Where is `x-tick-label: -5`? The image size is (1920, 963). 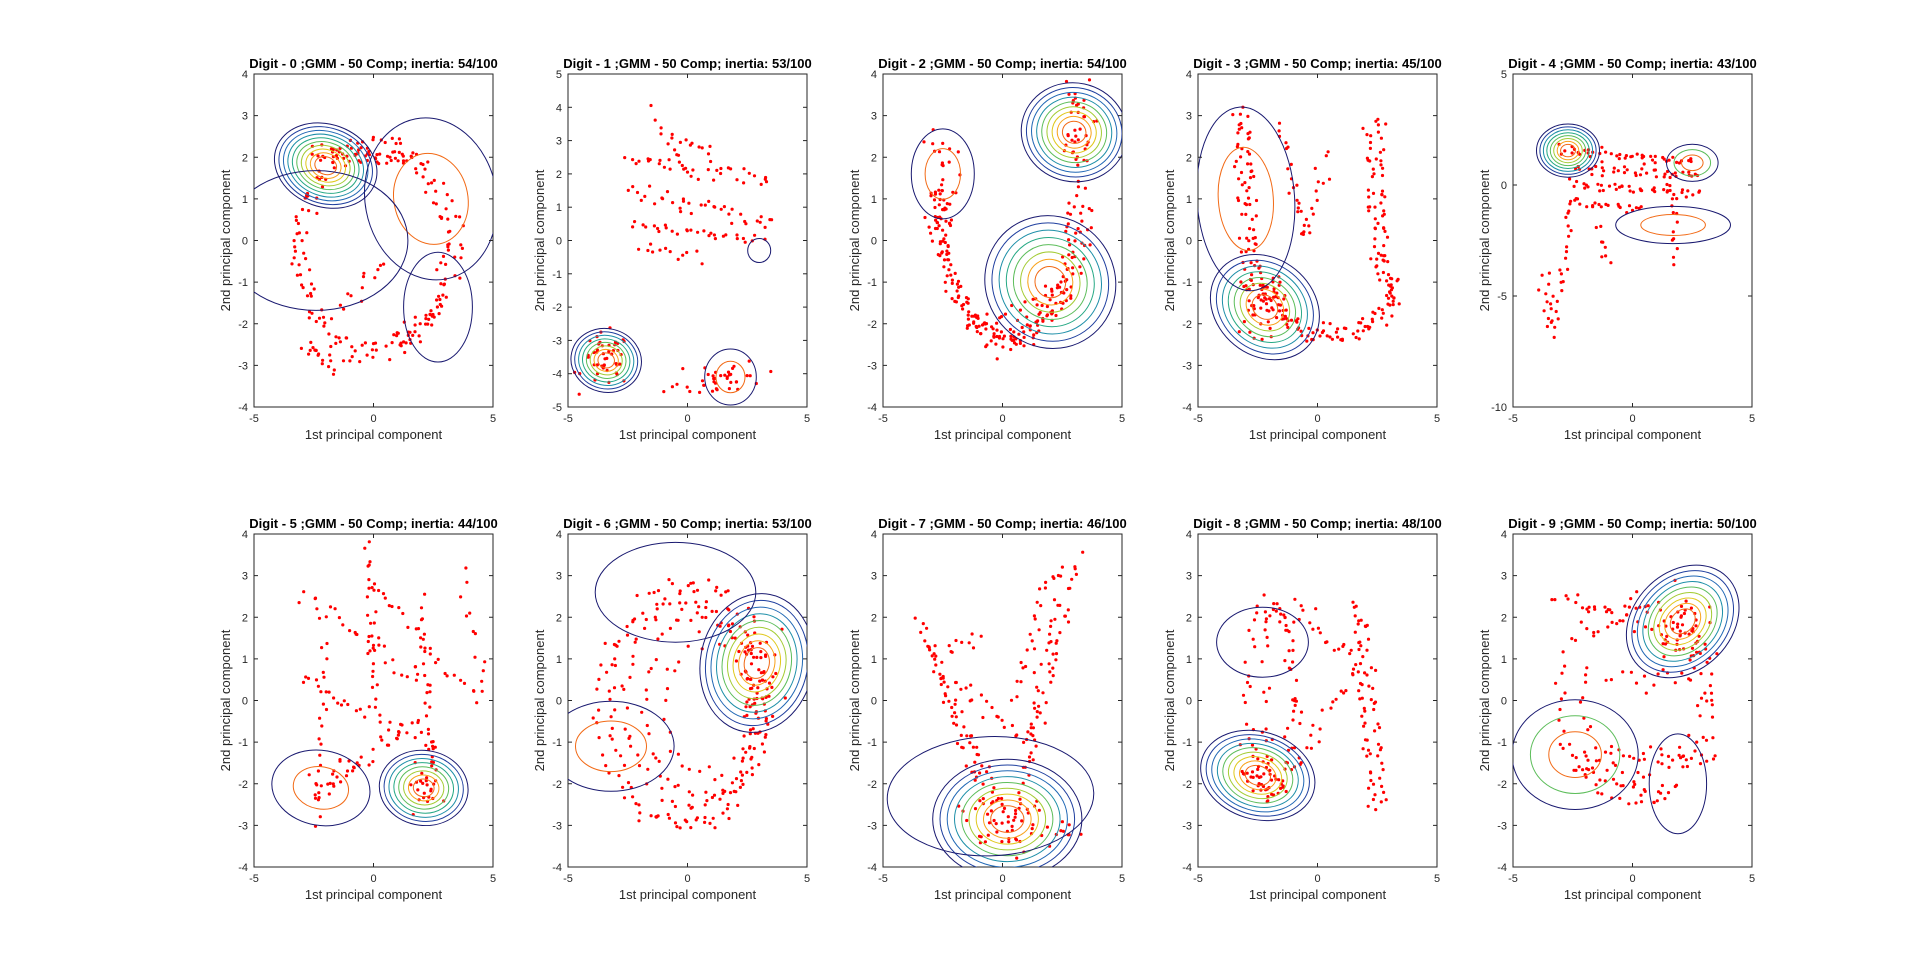 x-tick-label: -5 is located at coordinates (568, 419).